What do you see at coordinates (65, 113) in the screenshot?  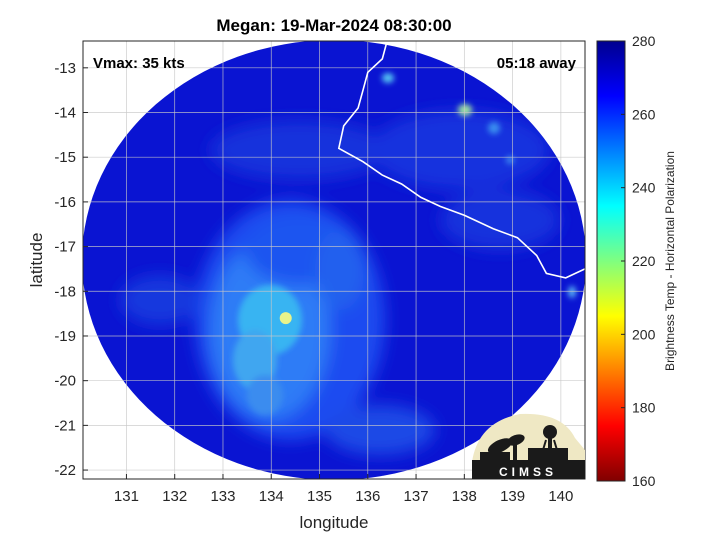 I see `y-tick-label: -14` at bounding box center [65, 113].